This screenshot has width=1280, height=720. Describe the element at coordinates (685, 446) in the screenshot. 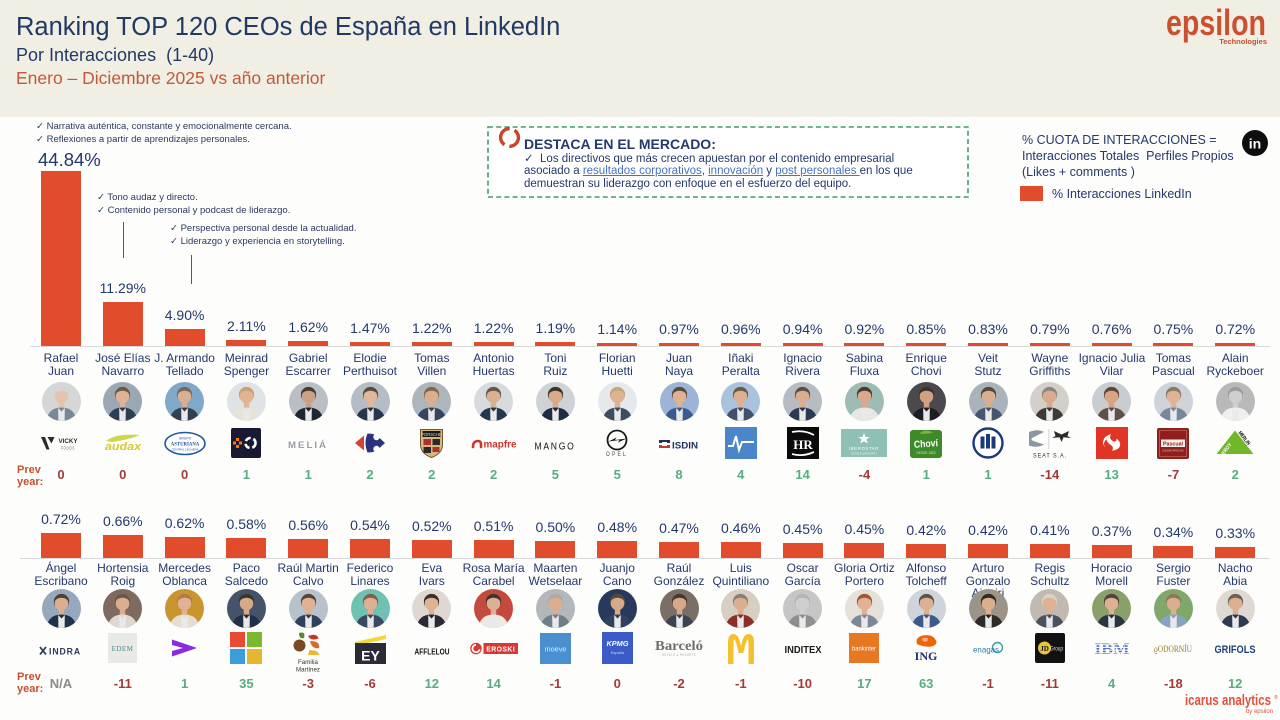

I see `svg-text: ISDIN` at that location.